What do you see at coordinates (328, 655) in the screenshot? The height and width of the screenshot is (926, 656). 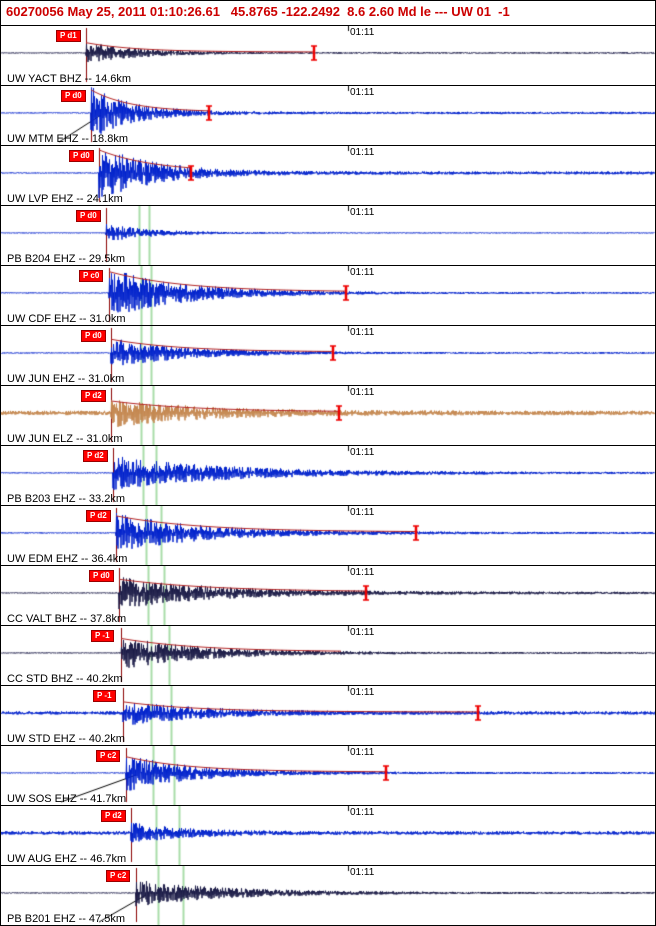 I see `trace-panel: P -1 01:11 CC STD BHZ -- 40.2km` at bounding box center [328, 655].